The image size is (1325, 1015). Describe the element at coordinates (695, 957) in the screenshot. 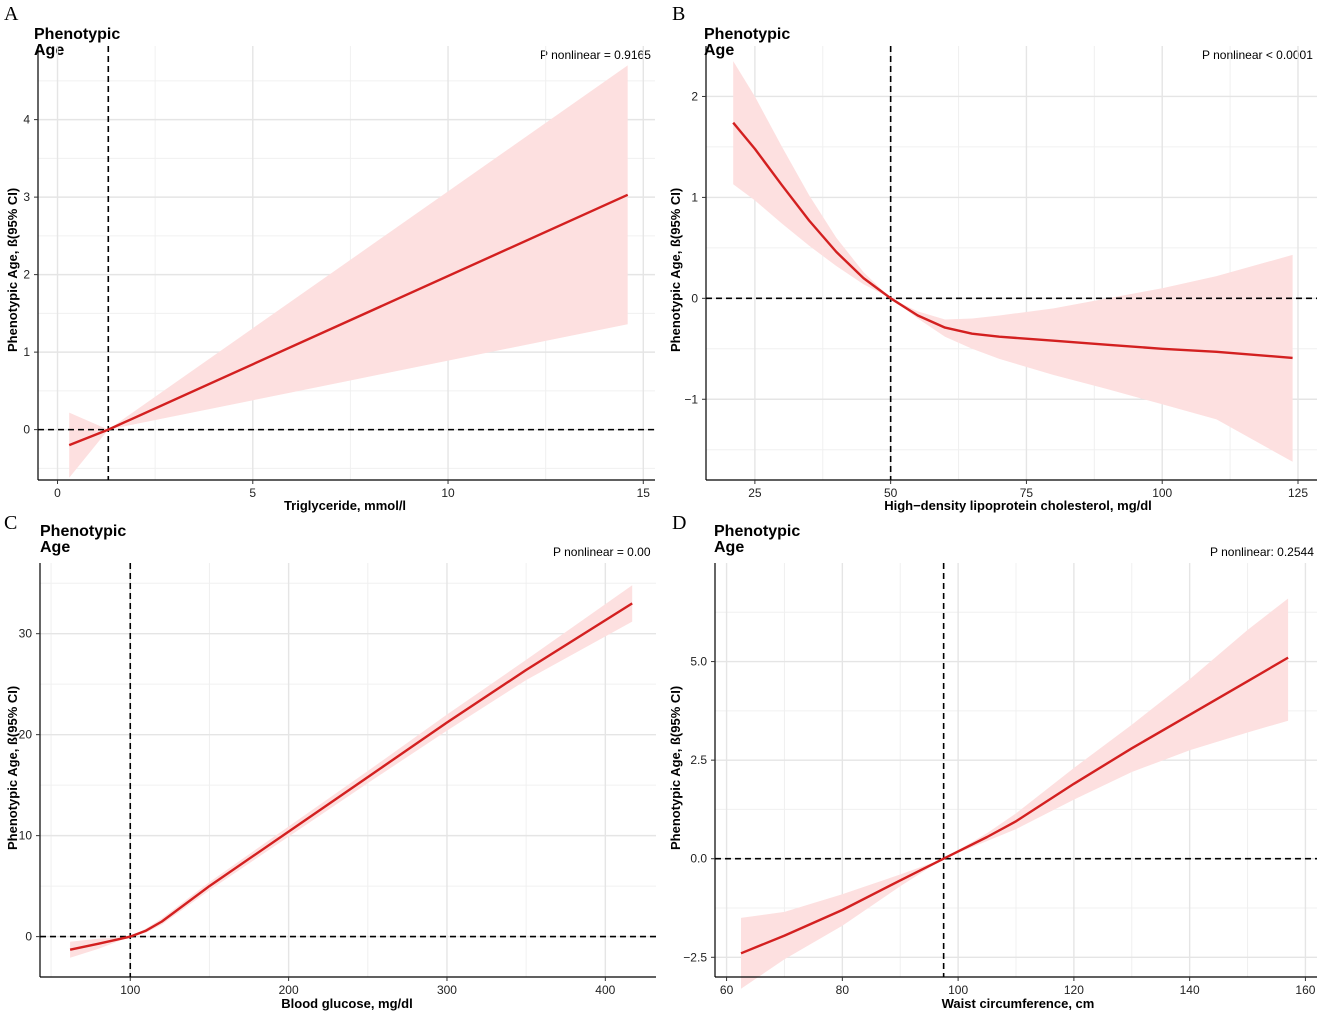

I see `y-tick-label: −2.5` at that location.